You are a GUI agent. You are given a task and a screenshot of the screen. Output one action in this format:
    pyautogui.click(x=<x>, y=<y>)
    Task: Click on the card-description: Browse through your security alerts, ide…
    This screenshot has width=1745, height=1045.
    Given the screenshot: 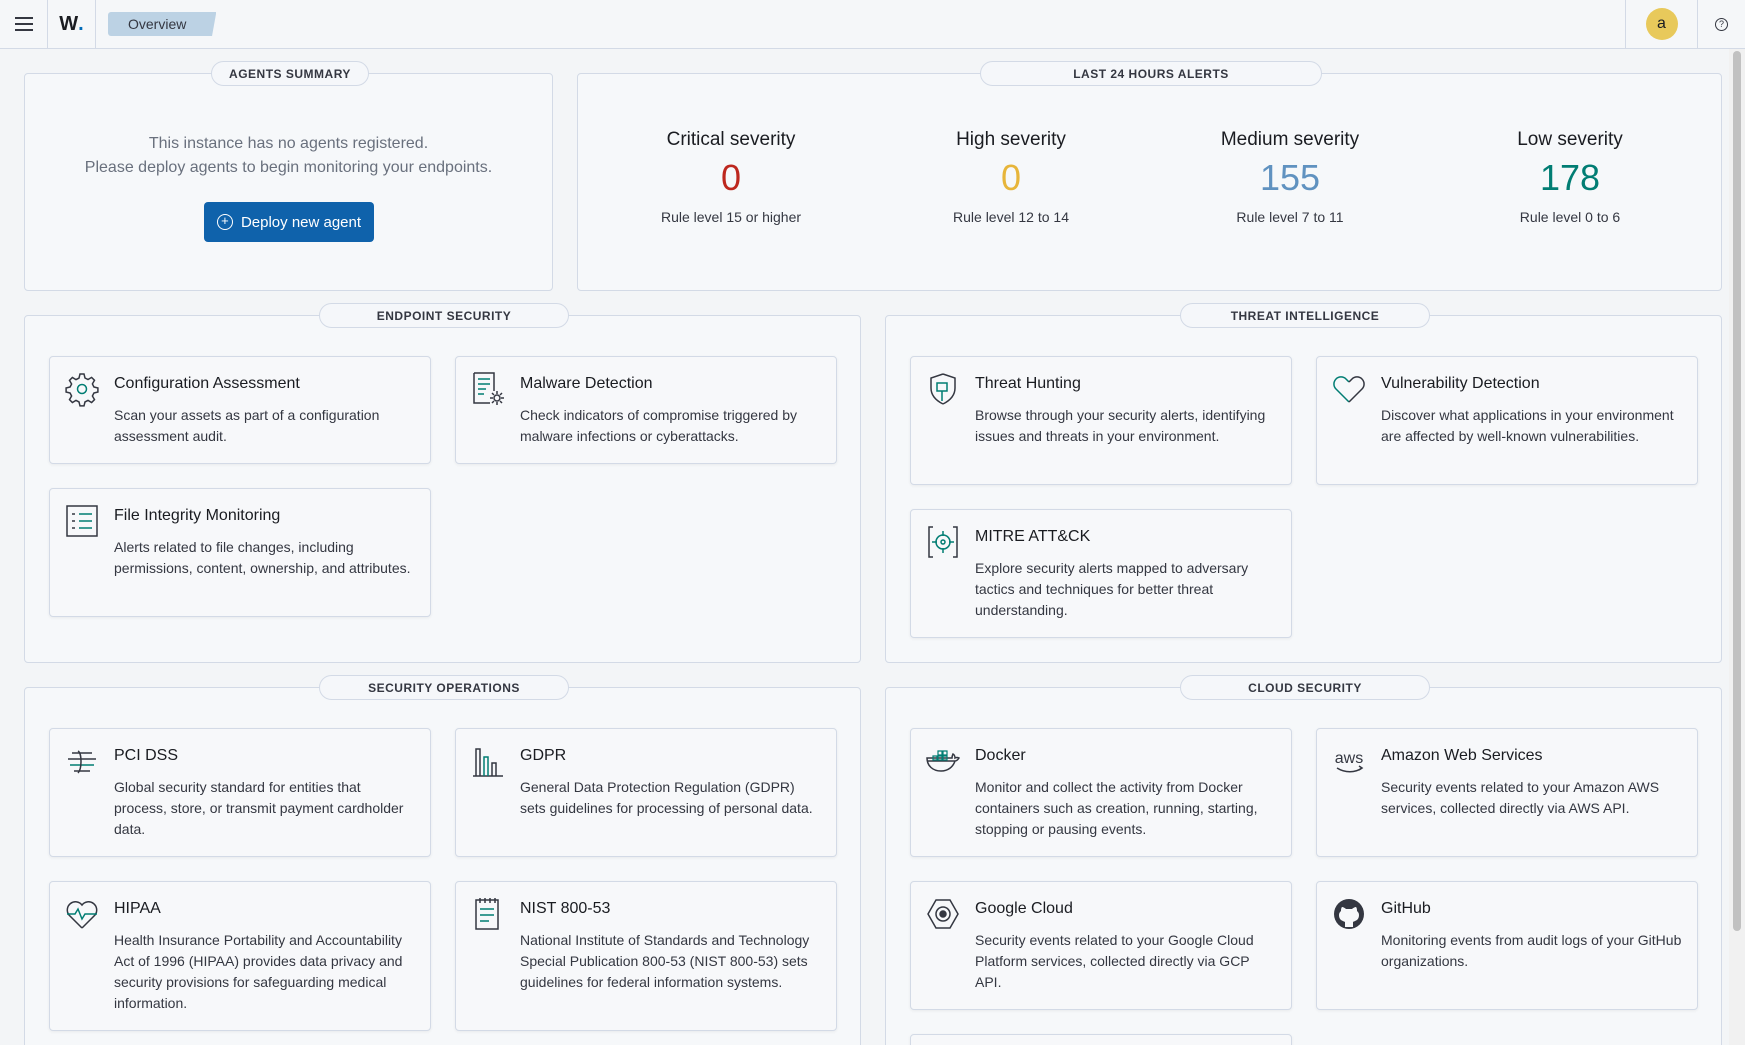 What is the action you would take?
    pyautogui.click(x=1120, y=425)
    